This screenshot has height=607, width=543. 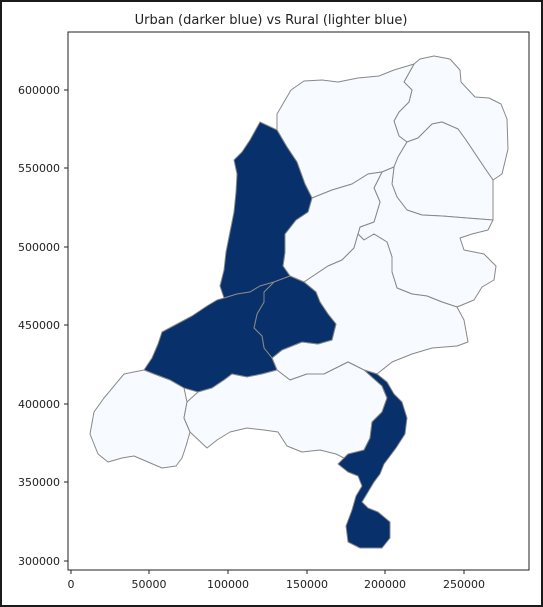 What do you see at coordinates (149, 584) in the screenshot?
I see `x-tick-label: 50000` at bounding box center [149, 584].